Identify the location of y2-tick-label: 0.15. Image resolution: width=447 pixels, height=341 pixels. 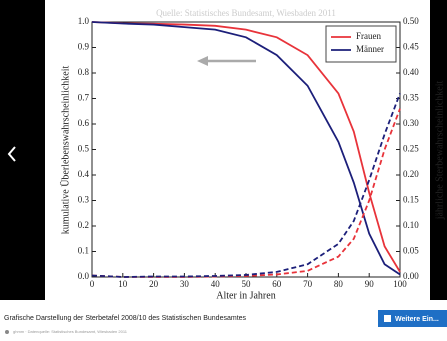
(411, 200).